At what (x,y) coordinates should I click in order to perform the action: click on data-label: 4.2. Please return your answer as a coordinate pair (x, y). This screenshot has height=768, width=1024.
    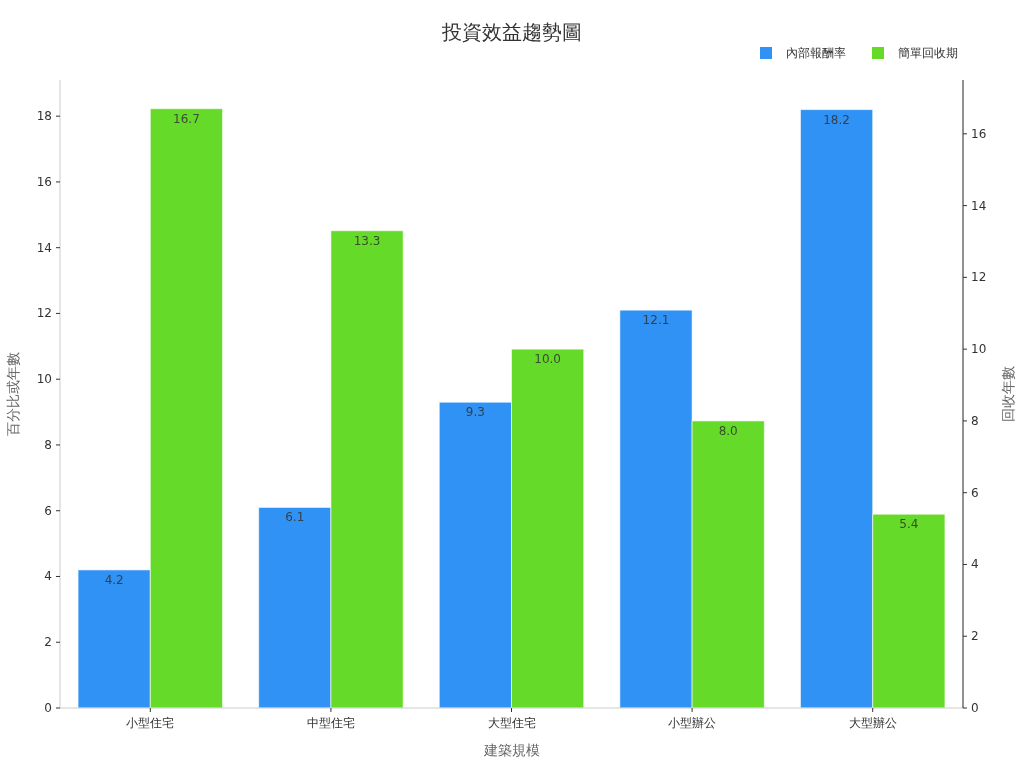
    Looking at the image, I should click on (114, 579).